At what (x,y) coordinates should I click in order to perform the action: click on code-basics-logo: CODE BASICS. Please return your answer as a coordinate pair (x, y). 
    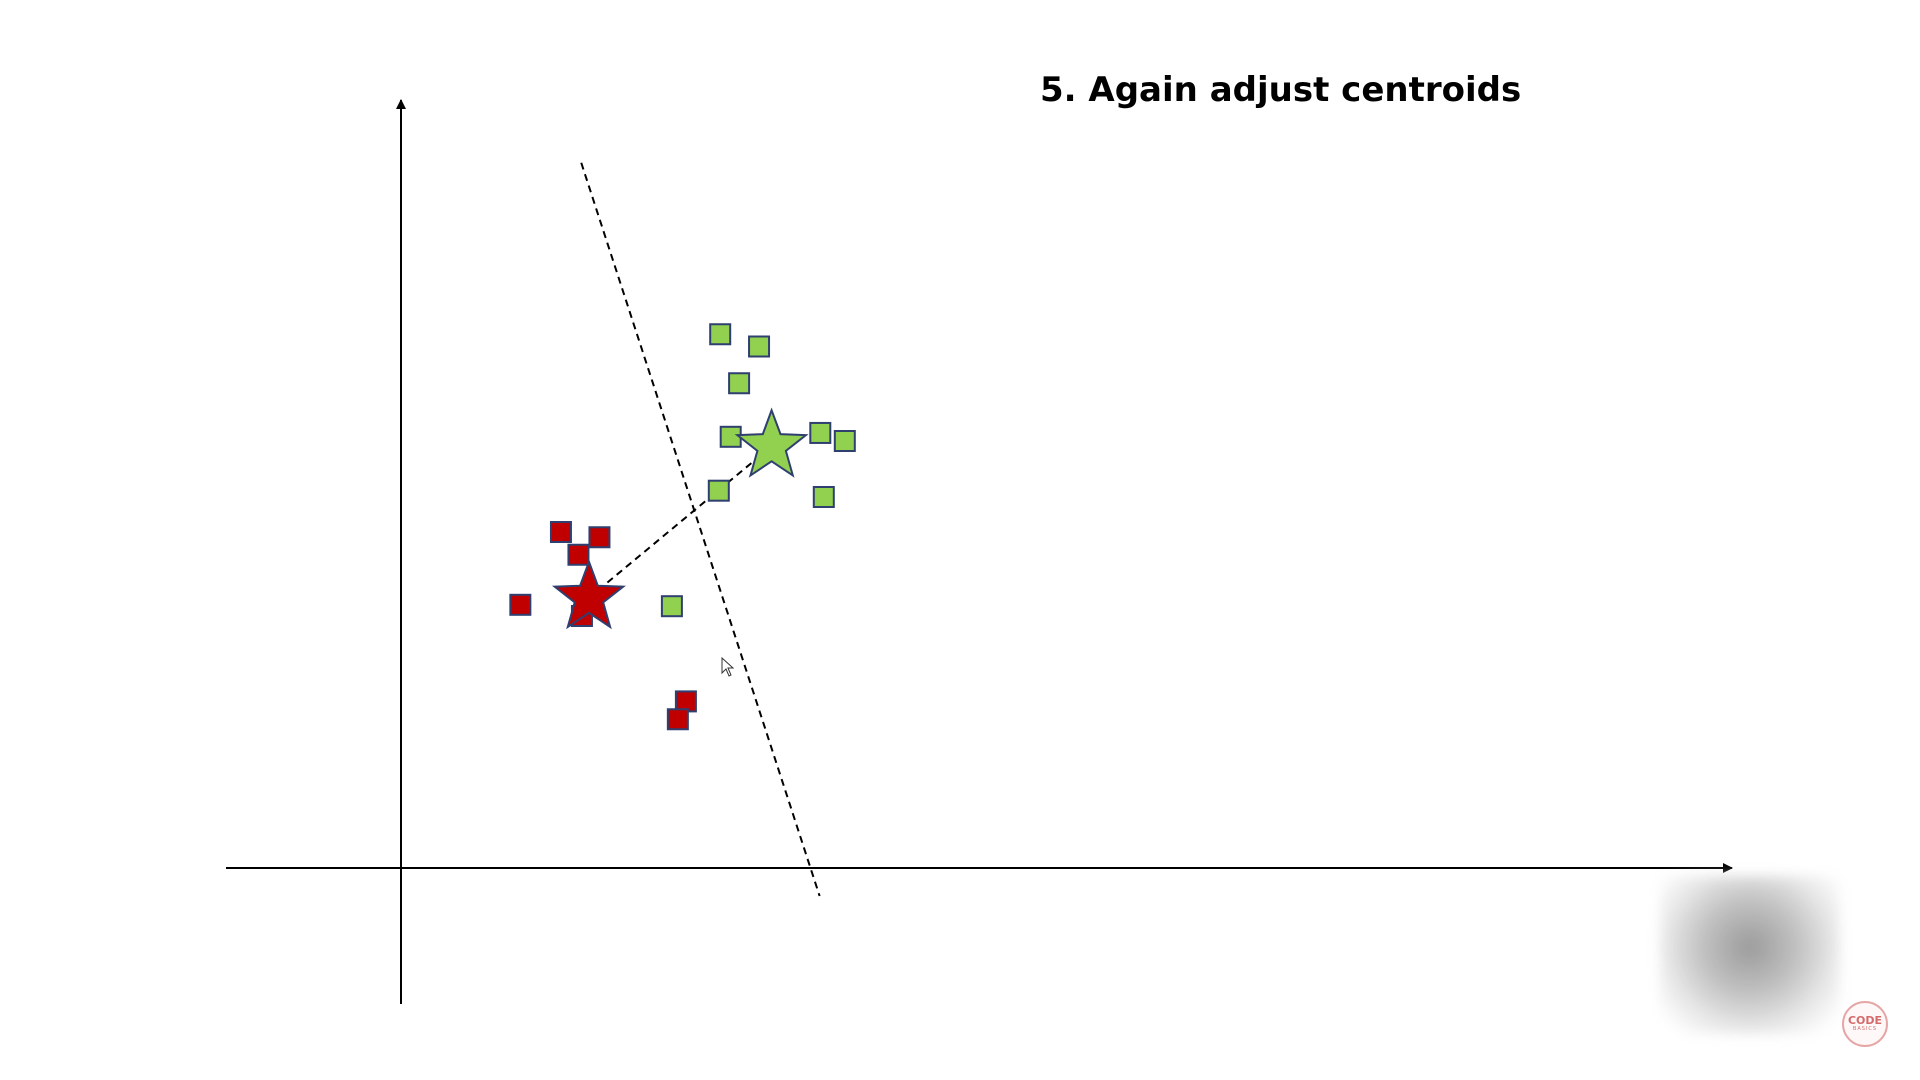
    Looking at the image, I should click on (1865, 1024).